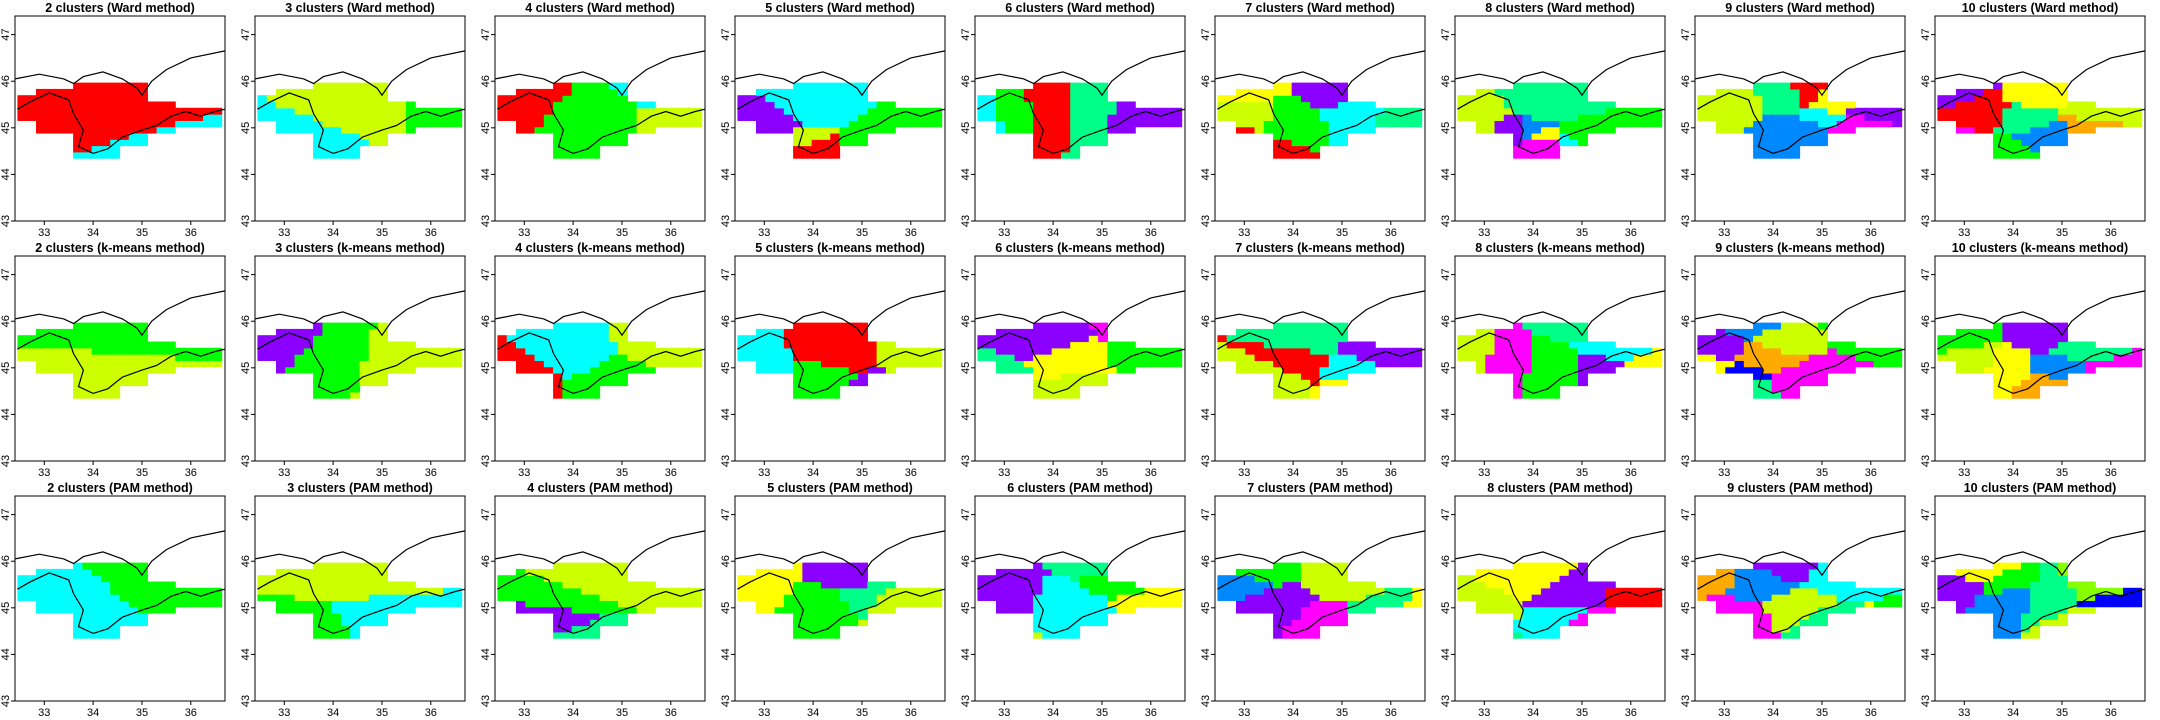 Image resolution: width=2160 pixels, height=720 pixels. Describe the element at coordinates (1446, 35) in the screenshot. I see `y-tick-label: 47` at that location.